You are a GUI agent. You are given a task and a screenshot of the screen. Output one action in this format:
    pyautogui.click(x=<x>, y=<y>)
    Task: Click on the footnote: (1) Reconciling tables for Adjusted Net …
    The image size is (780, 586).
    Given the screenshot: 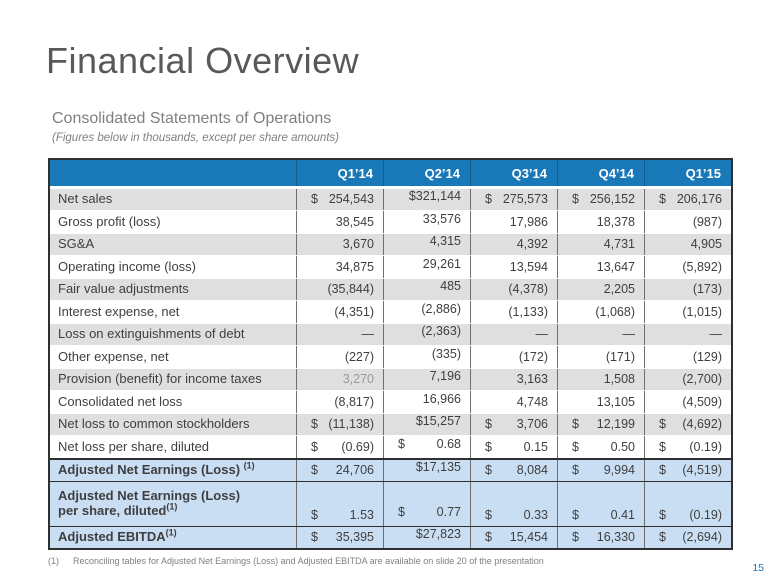 What is the action you would take?
    pyautogui.click(x=296, y=561)
    